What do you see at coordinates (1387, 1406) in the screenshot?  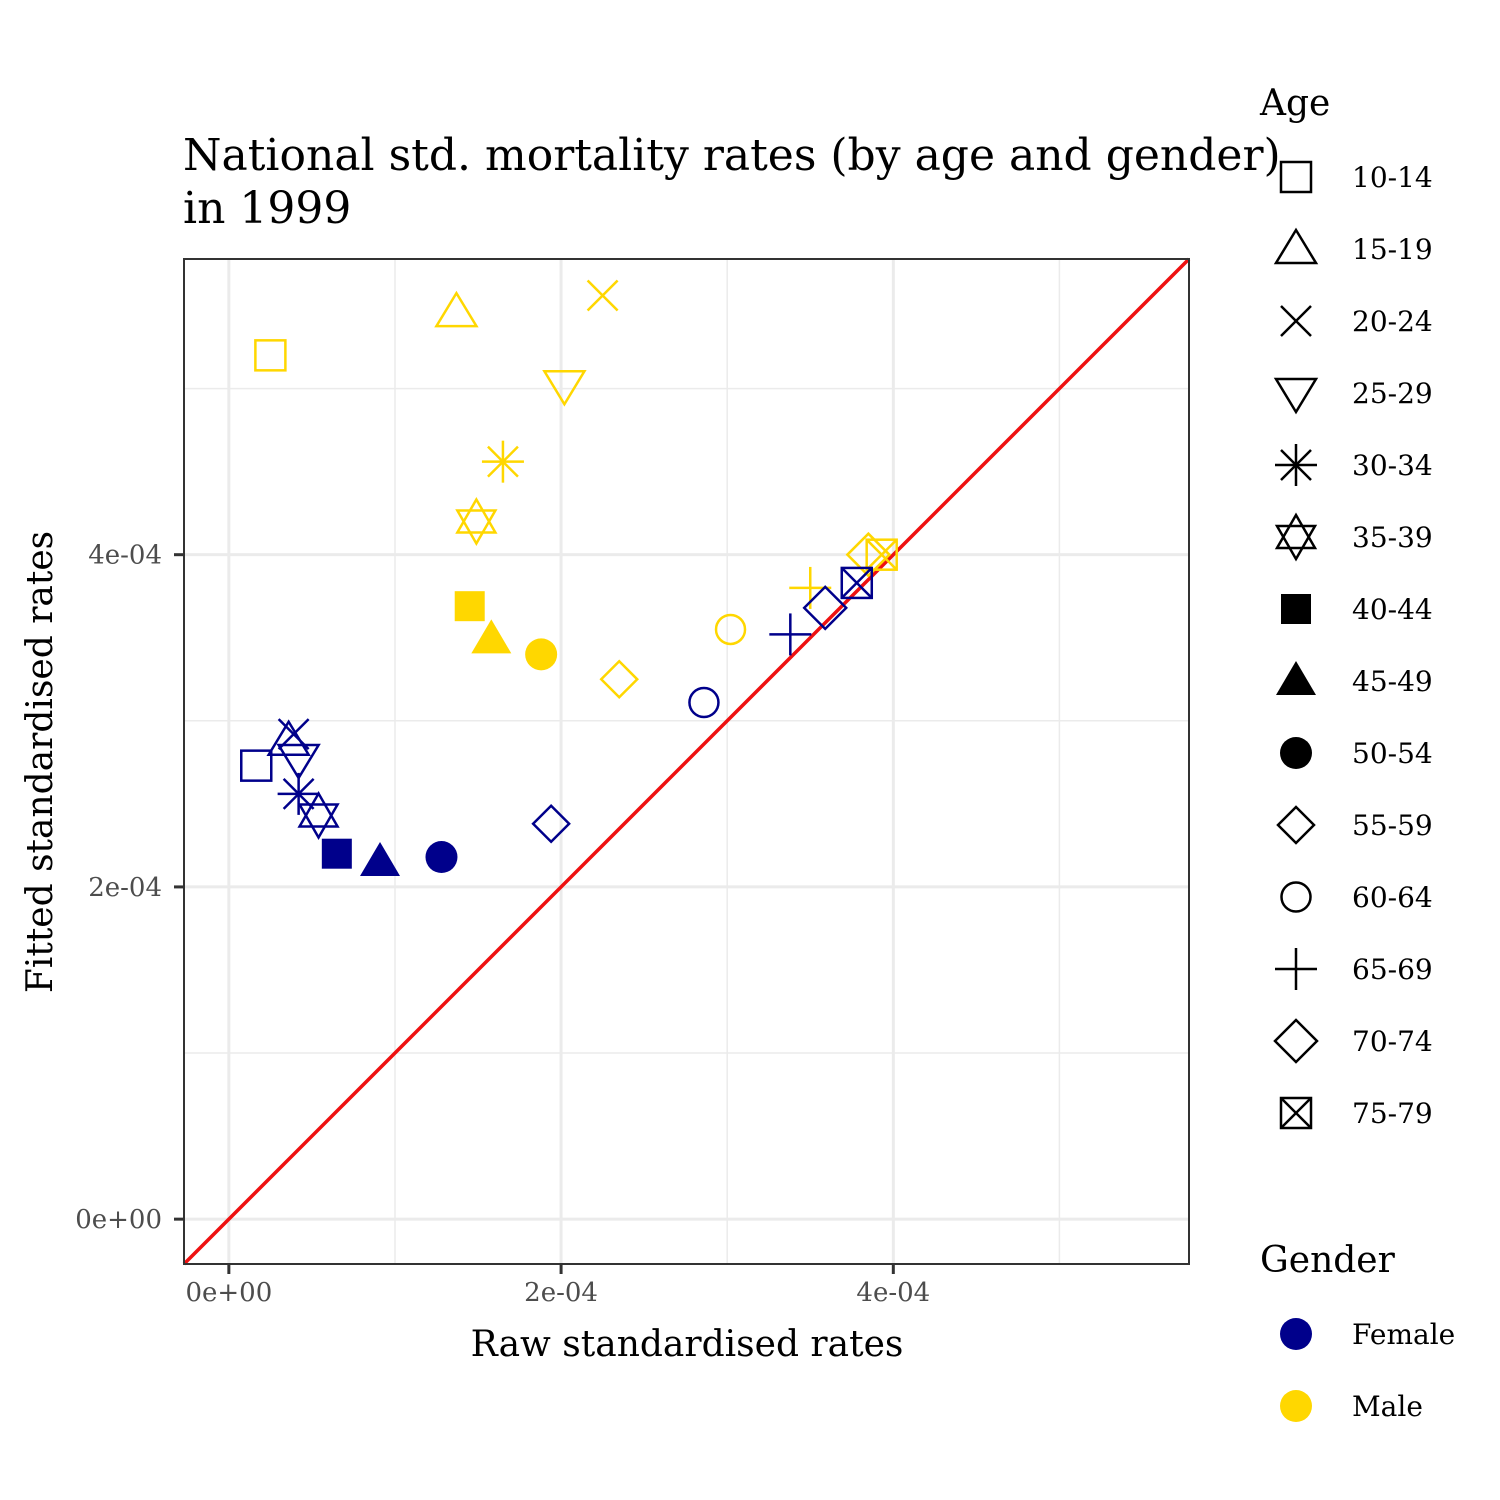 I see `gender-legend-label-male: Male` at bounding box center [1387, 1406].